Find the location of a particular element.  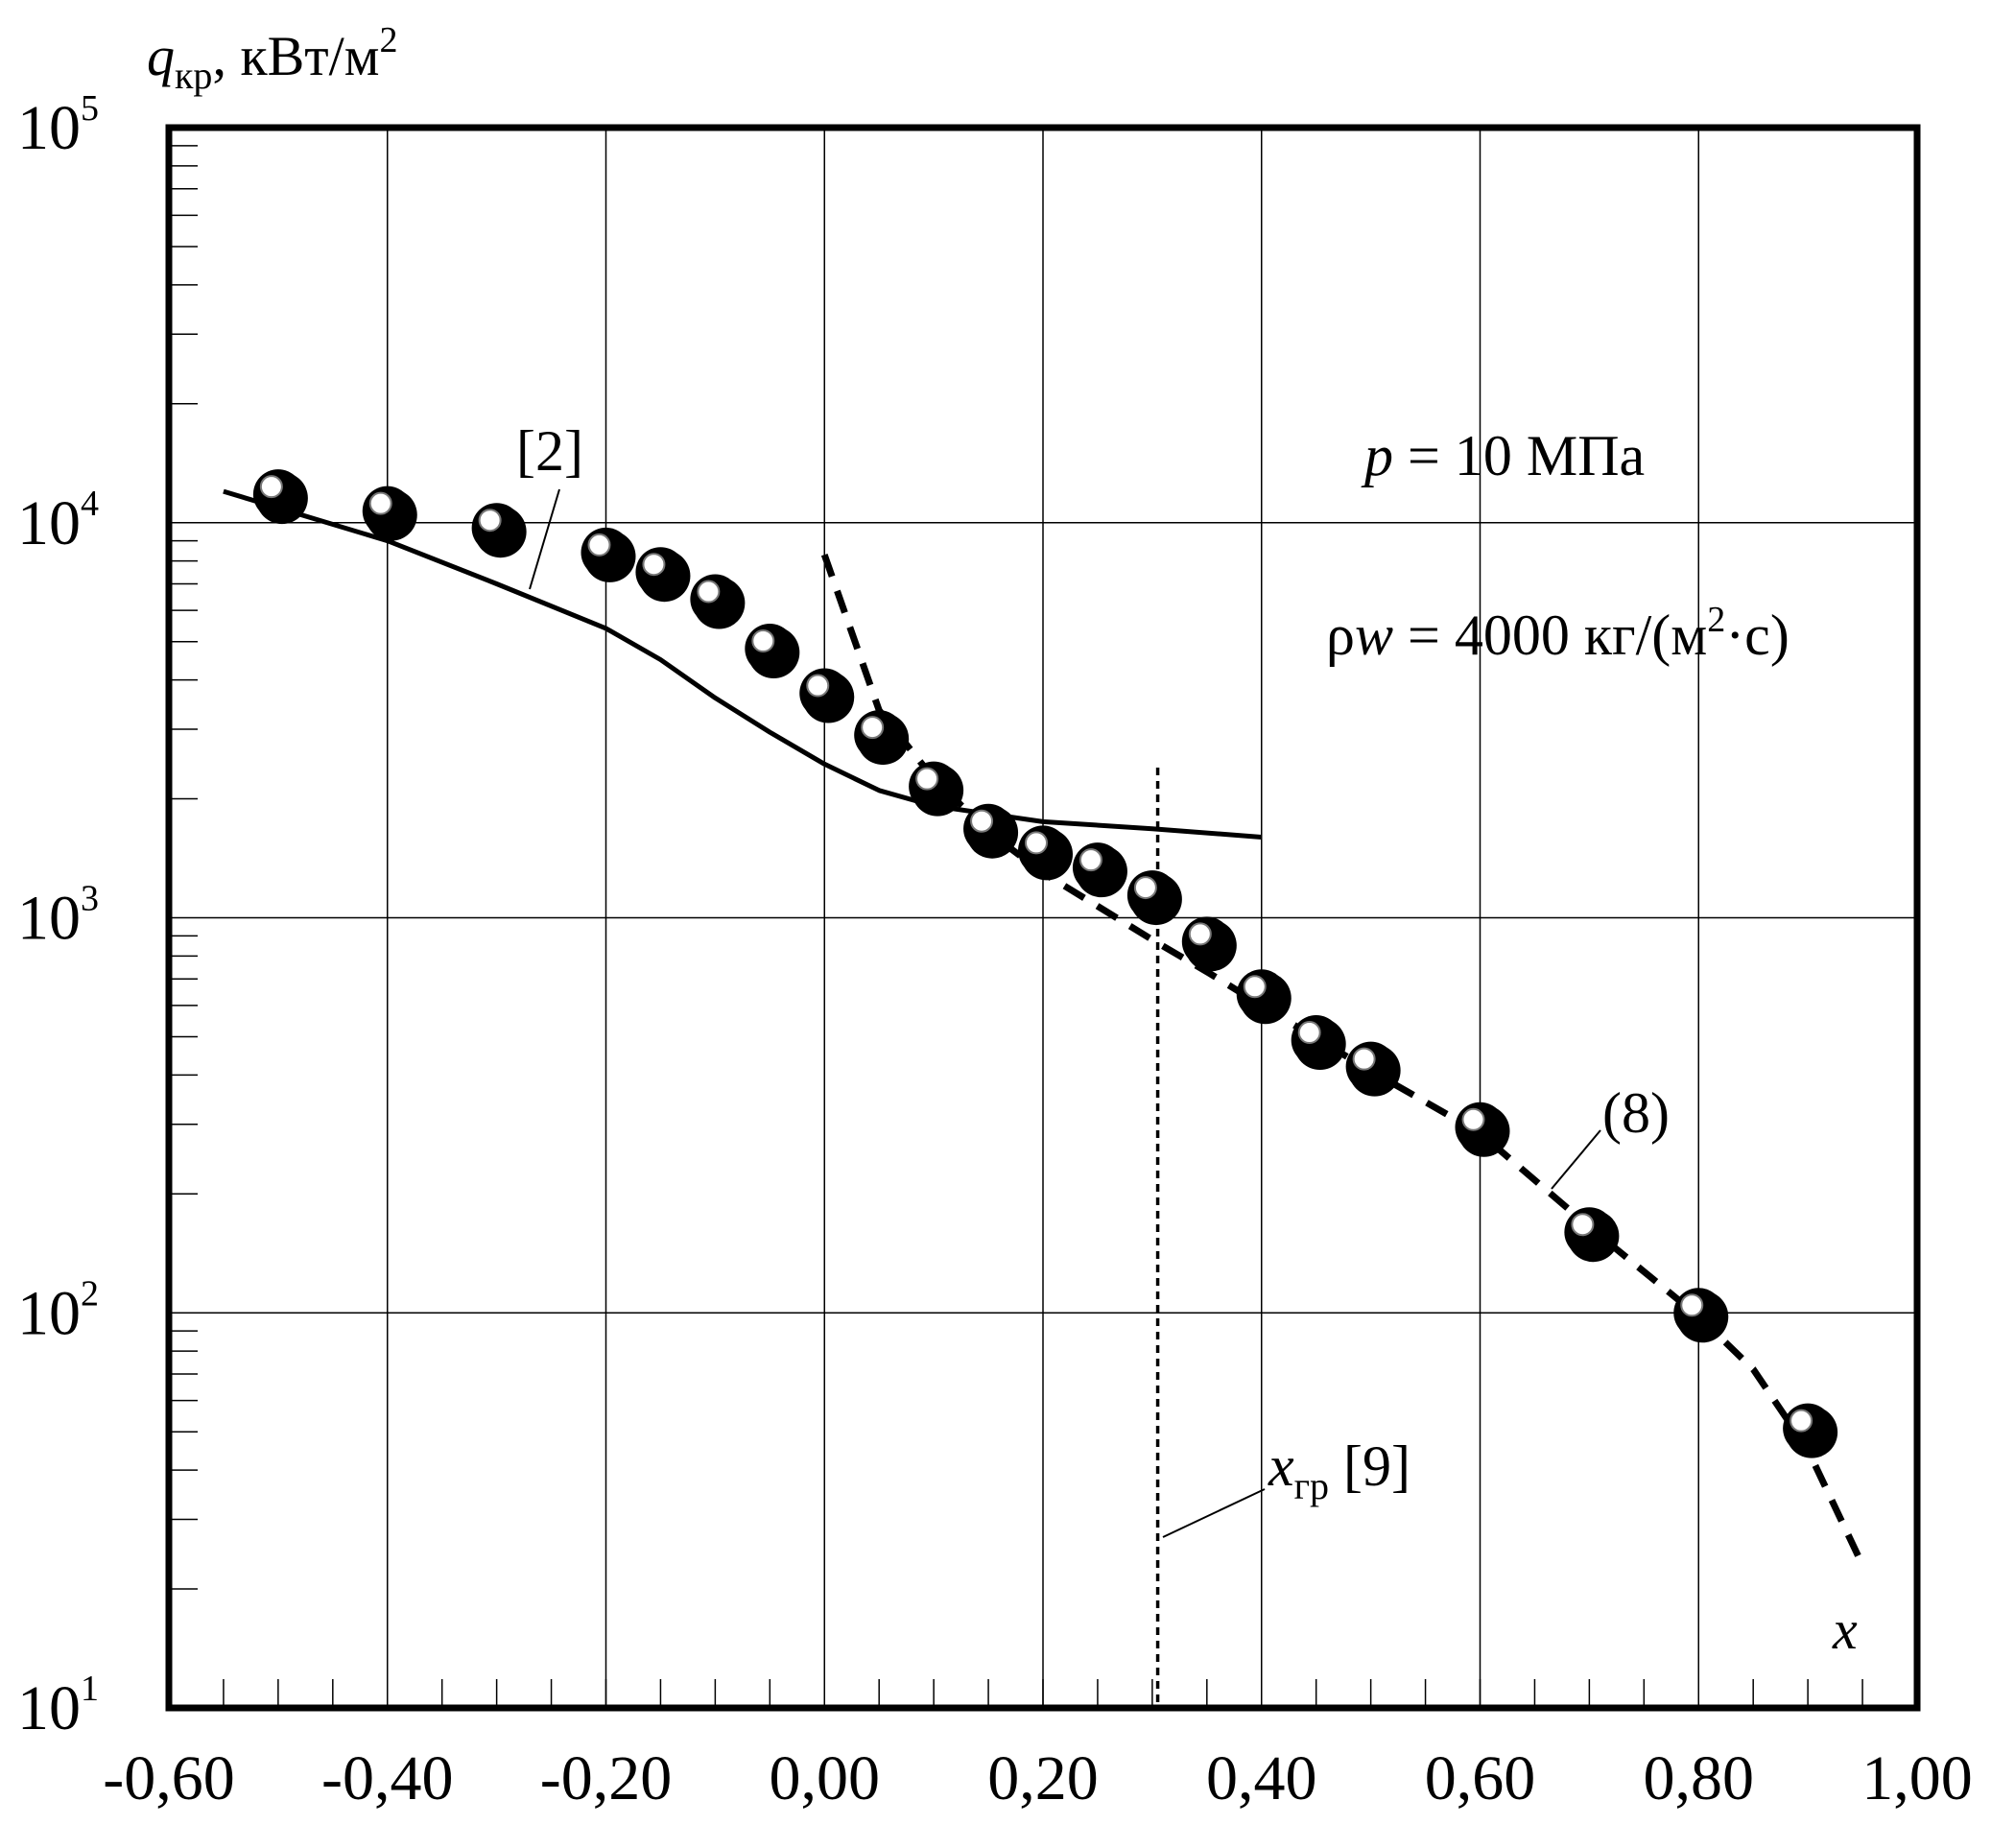

y-axis-symbol: q is located at coordinates (161, 56).